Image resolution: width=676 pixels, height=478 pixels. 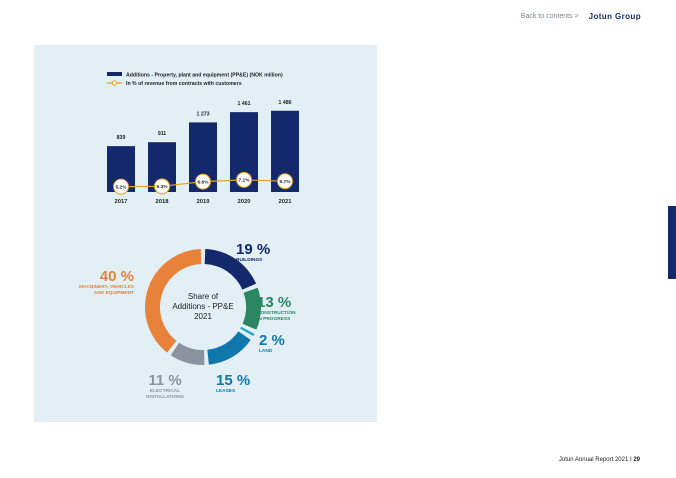 What do you see at coordinates (253, 249) in the screenshot?
I see `donut-pct-label-buildings: 19 %` at bounding box center [253, 249].